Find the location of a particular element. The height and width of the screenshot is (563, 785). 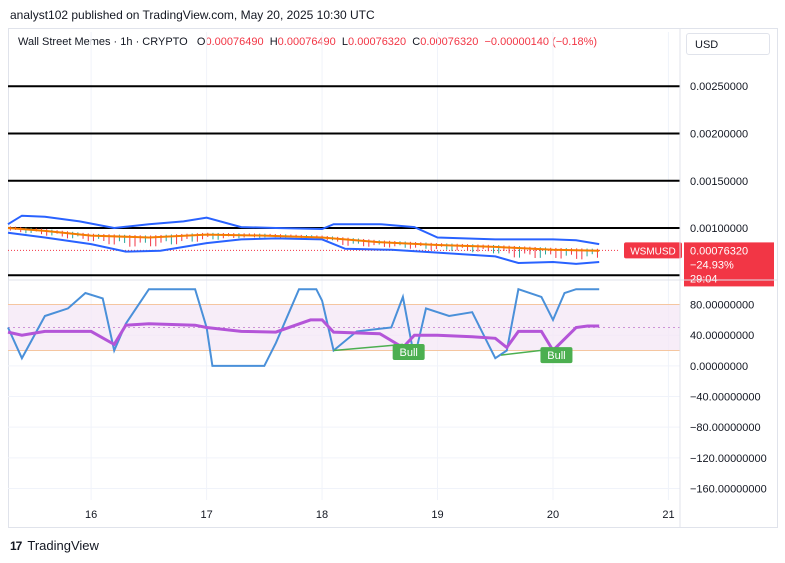

close-label: C is located at coordinates (416, 42).